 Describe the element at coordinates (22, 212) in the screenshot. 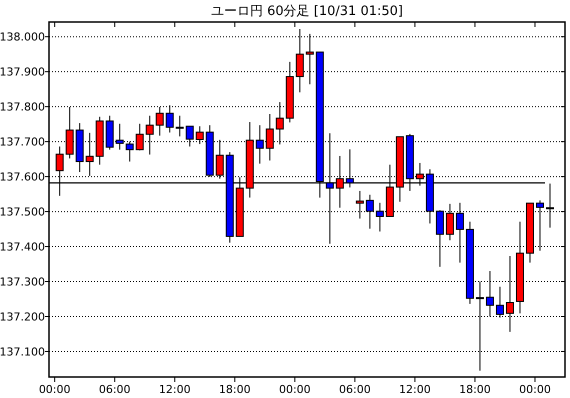

I see `ytick: 137.500` at that location.